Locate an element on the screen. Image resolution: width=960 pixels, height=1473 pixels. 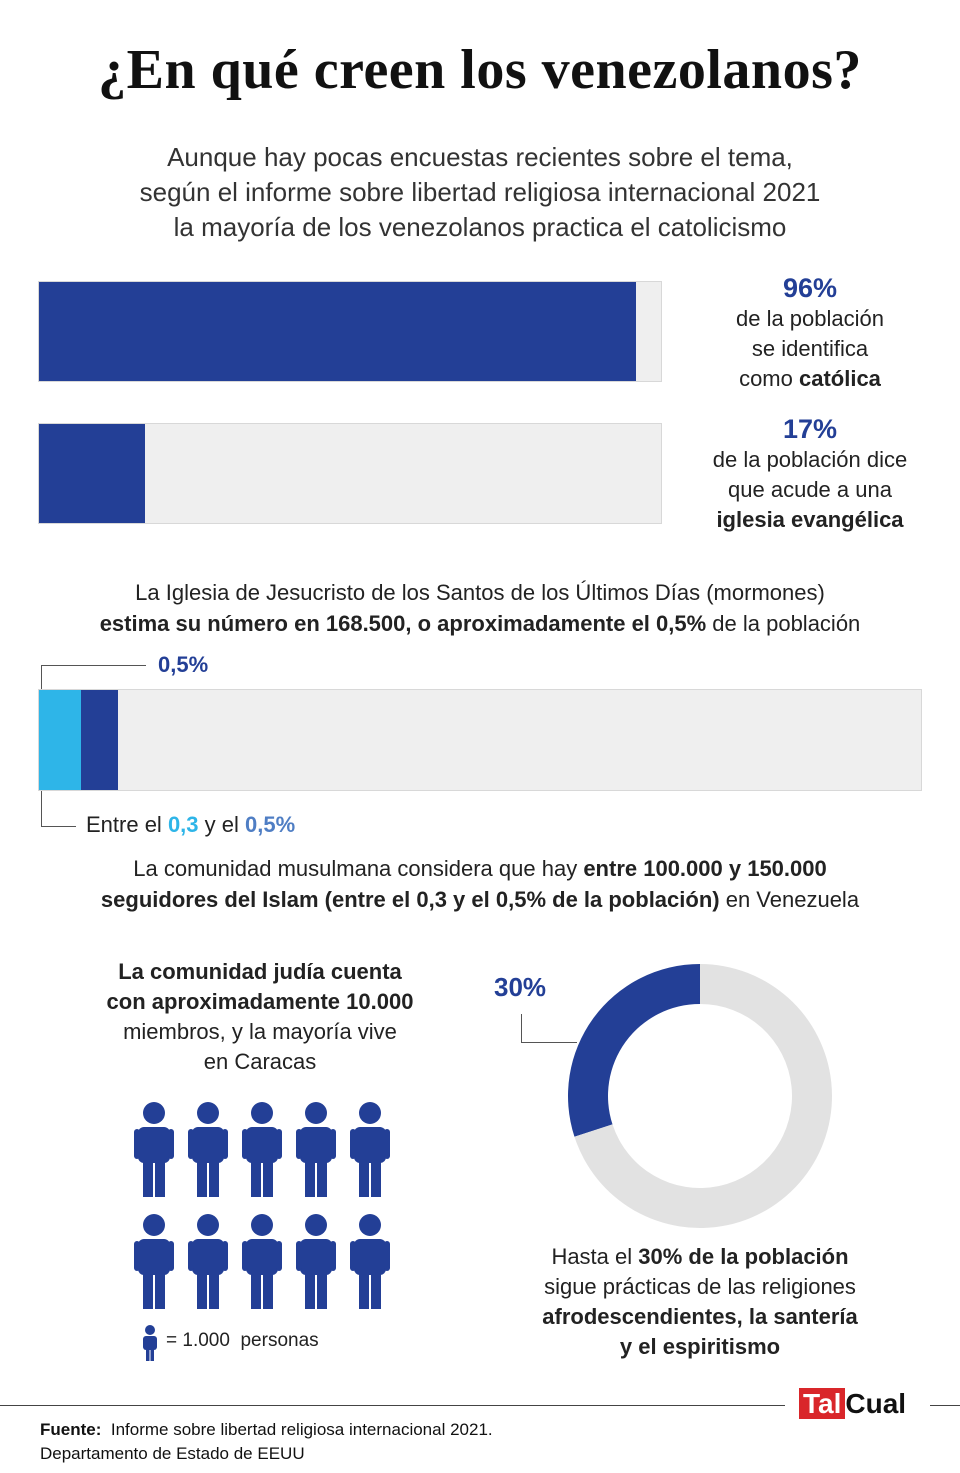
bottom-leader-line is located at coordinates (58, 809).